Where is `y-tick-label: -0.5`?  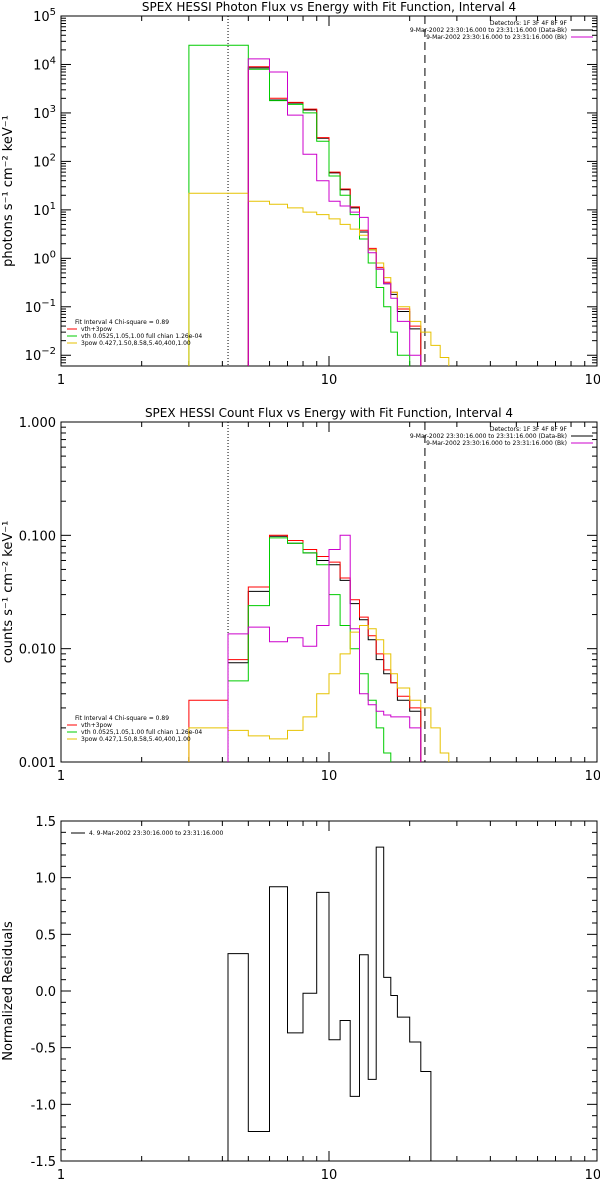
y-tick-label: -0.5 is located at coordinates (43, 1049).